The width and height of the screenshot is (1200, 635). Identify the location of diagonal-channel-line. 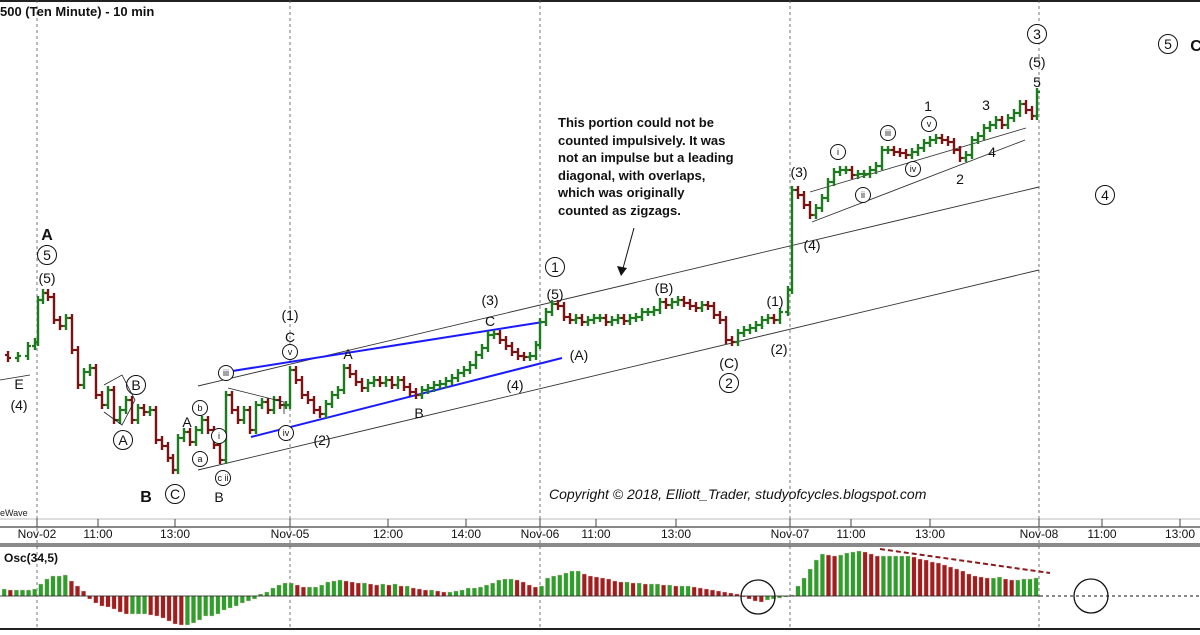
(406, 397).